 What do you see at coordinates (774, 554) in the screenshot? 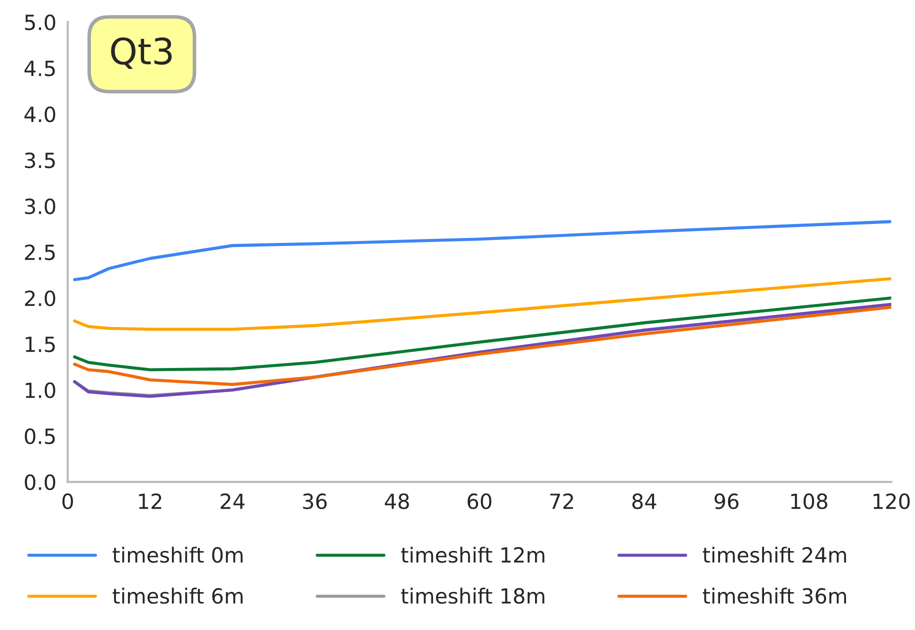
I see `legend-label: timeshift 24m` at bounding box center [774, 554].